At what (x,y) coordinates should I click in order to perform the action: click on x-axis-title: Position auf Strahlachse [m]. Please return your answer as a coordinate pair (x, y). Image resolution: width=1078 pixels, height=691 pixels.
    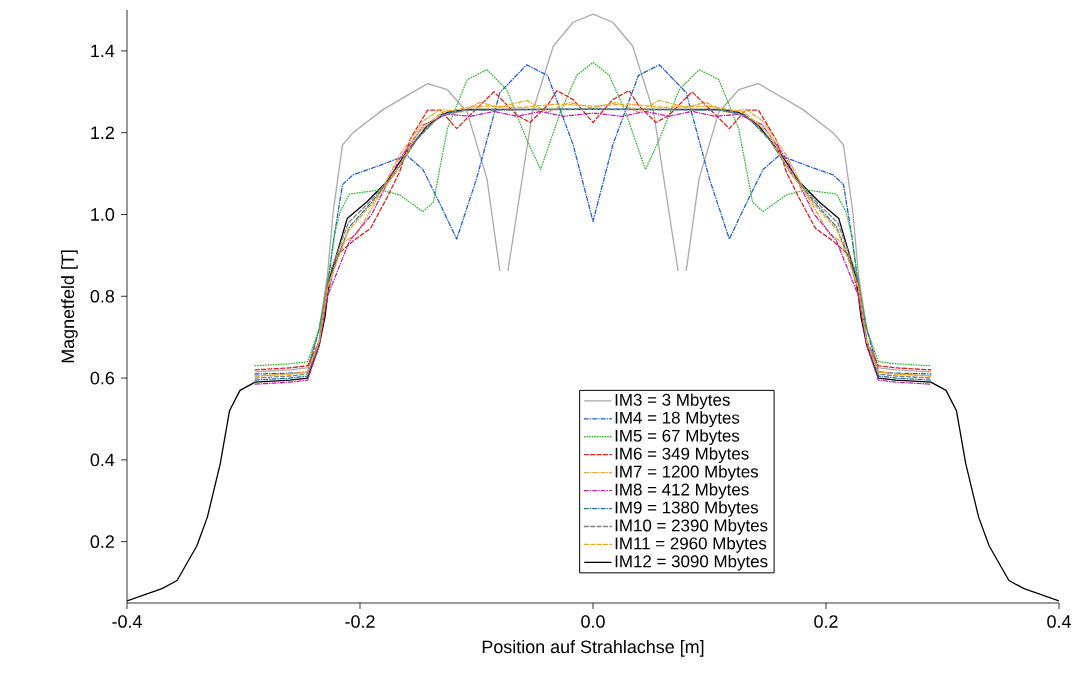
    Looking at the image, I should click on (593, 648).